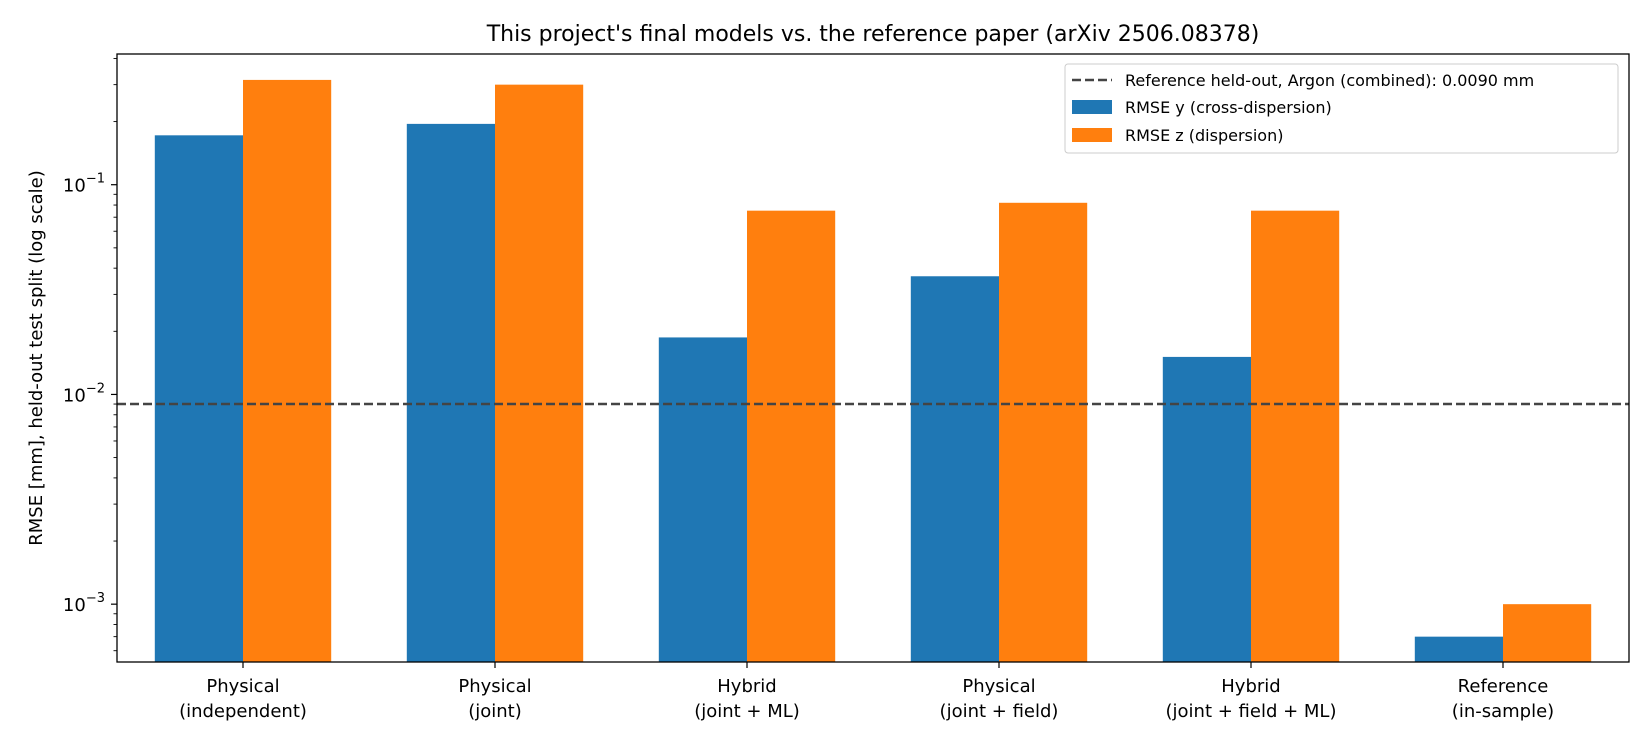  I want to click on x-tick-label-5-line-0: Reference, so click(1503, 686).